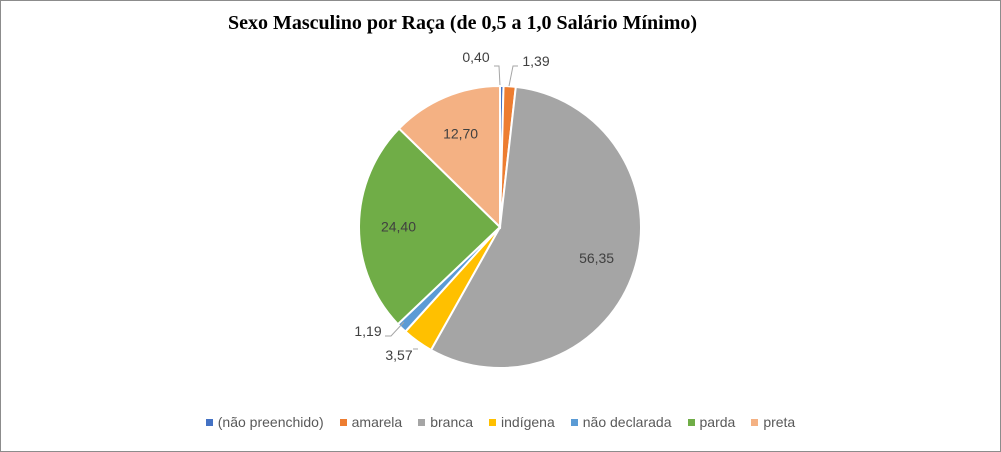 This screenshot has width=1001, height=452. Describe the element at coordinates (452, 422) in the screenshot. I see `legend-label: branca` at that location.